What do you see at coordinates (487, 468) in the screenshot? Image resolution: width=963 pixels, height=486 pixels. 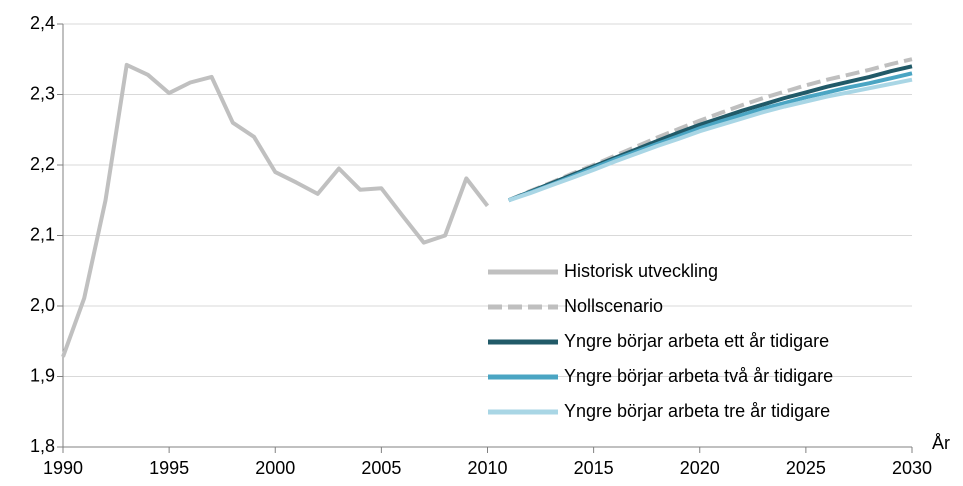 I see `x-tick-label: 2010` at bounding box center [487, 468].